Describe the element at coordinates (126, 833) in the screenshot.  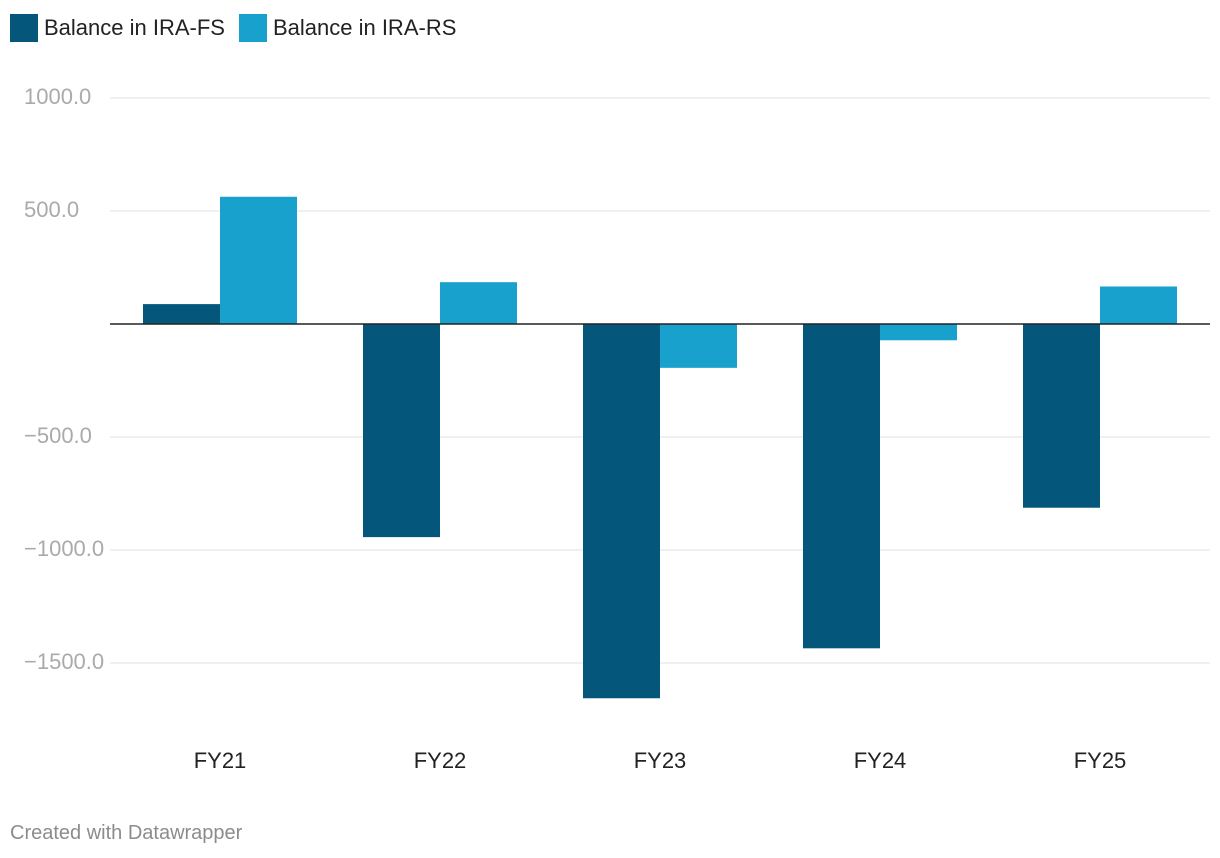
I see `footer-credit: Created with Datawrapper` at that location.